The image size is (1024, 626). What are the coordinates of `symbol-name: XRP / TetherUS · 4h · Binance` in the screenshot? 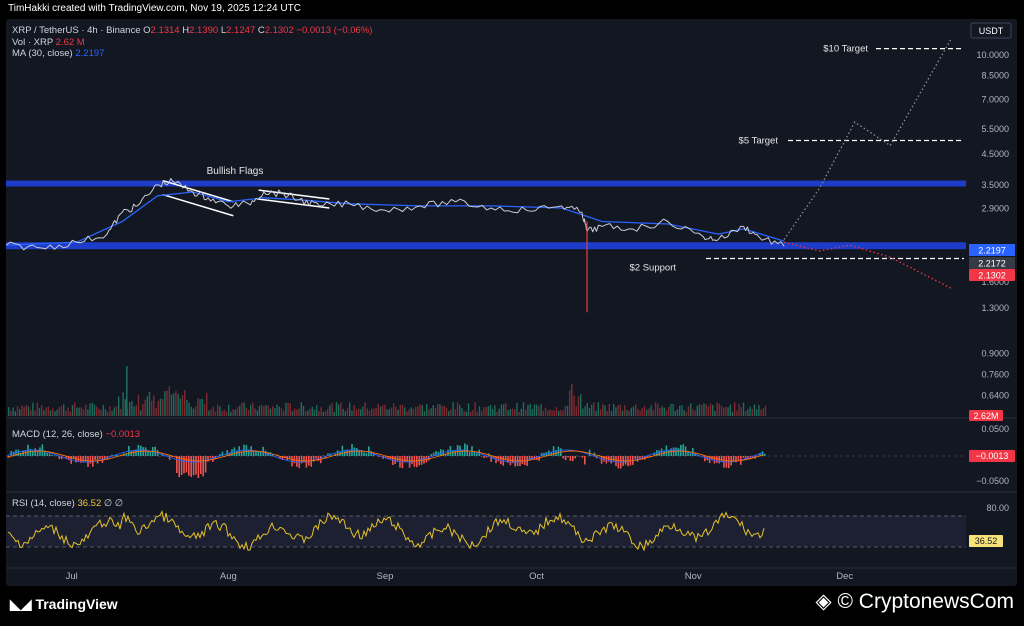 It's located at (76, 30).